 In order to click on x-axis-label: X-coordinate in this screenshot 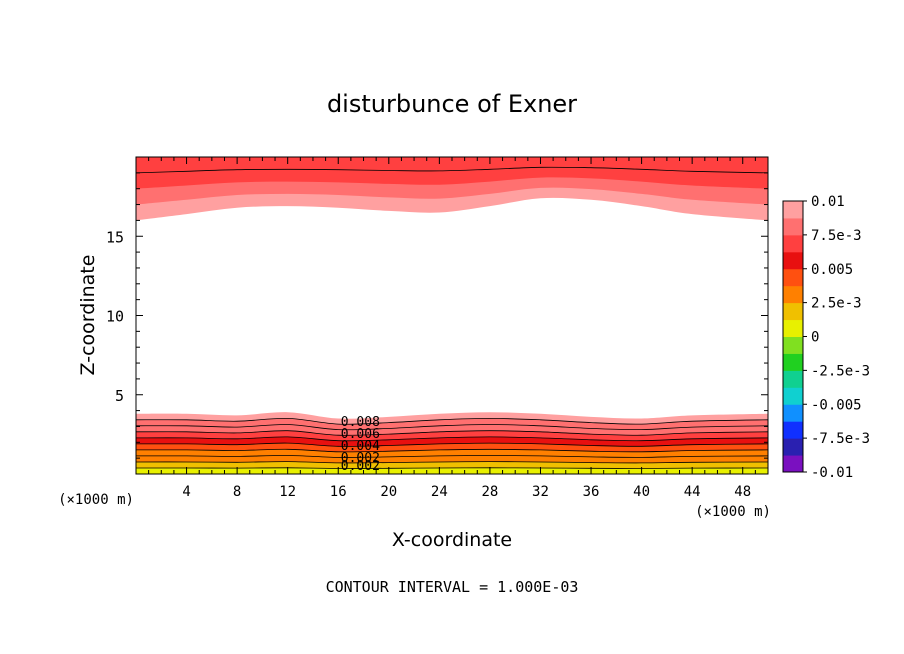, I will do `click(452, 540)`.